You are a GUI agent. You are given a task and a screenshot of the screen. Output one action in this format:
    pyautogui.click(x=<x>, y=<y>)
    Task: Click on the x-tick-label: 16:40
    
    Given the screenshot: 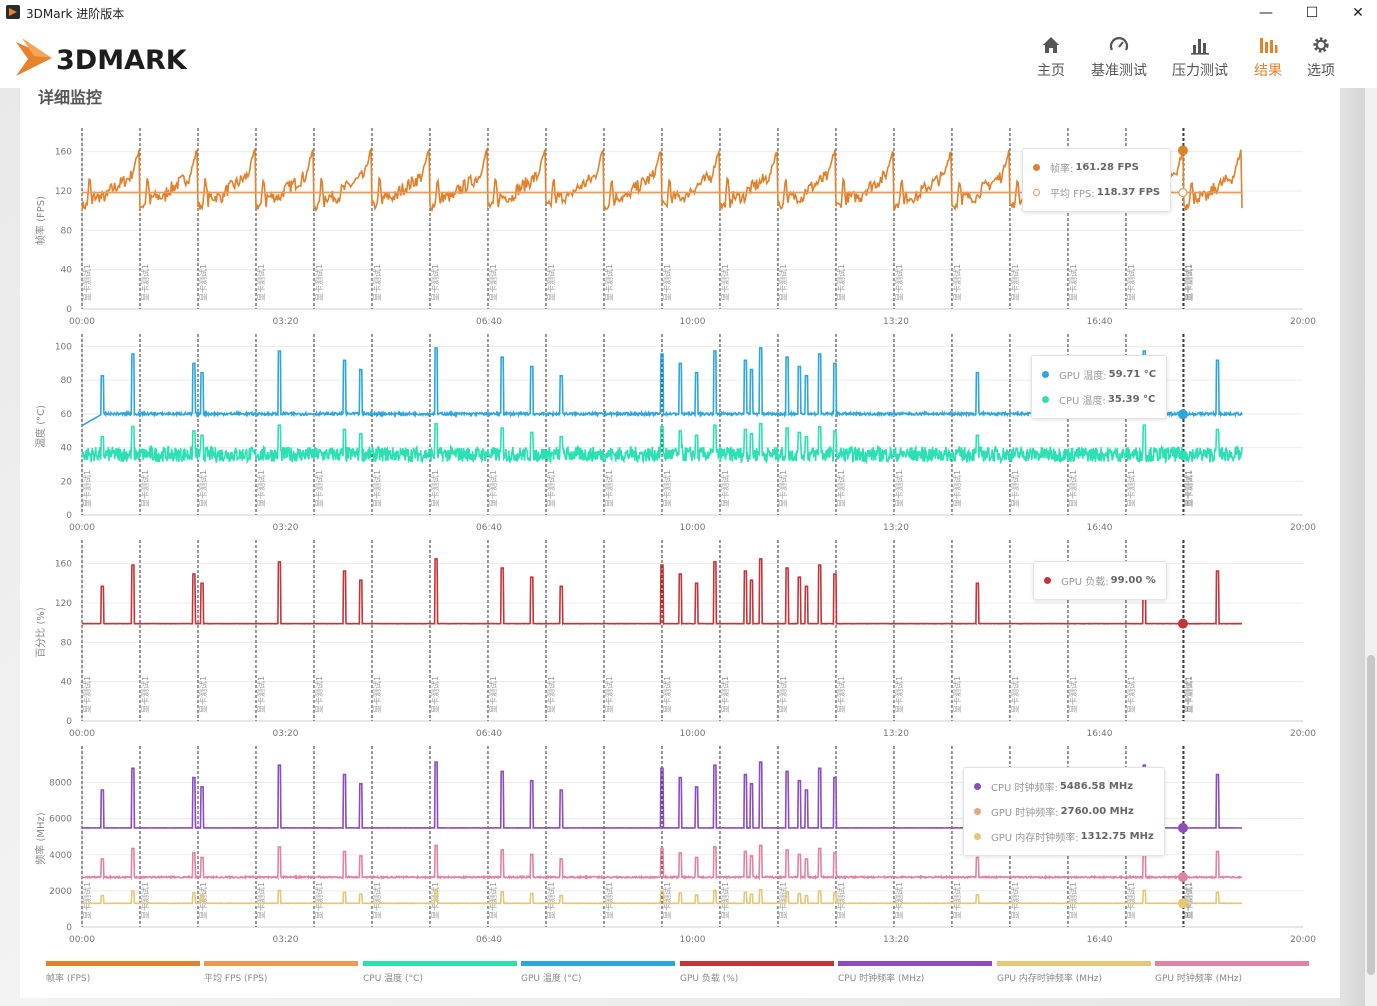 What is the action you would take?
    pyautogui.click(x=1100, y=528)
    